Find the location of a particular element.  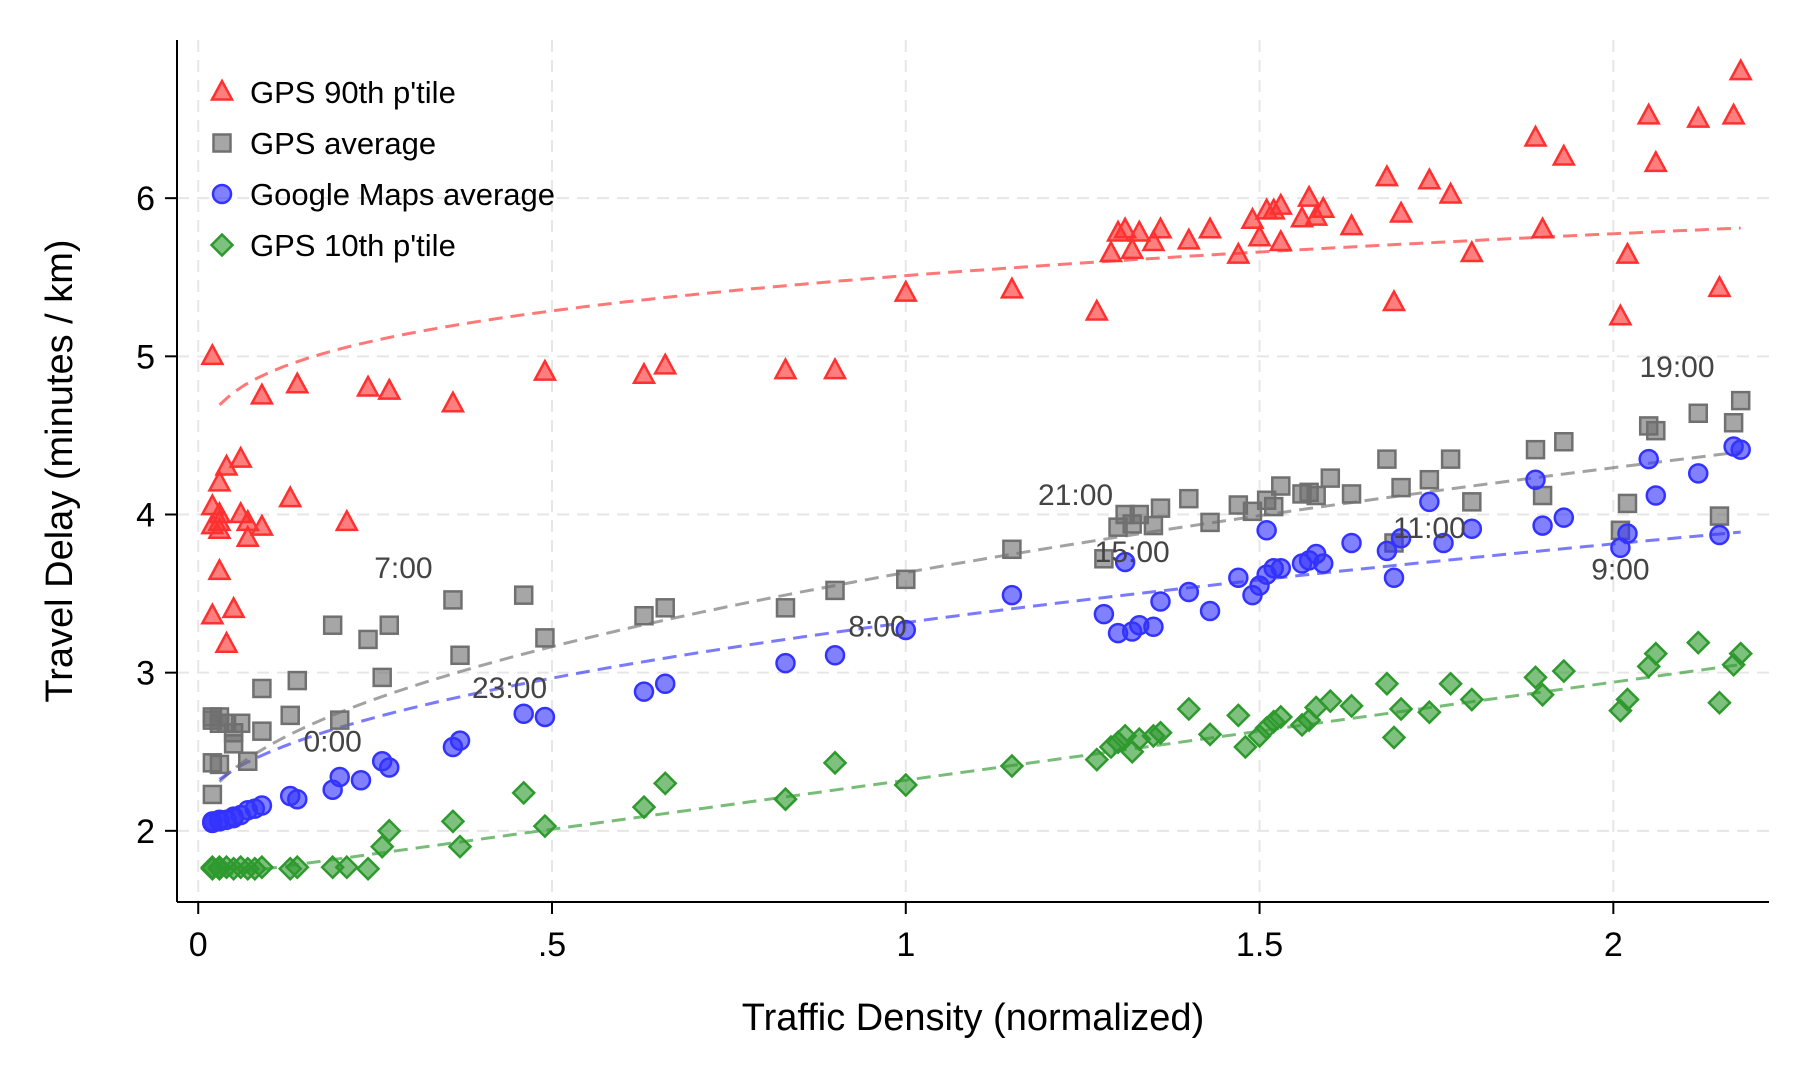

hour-label: 15:00 is located at coordinates (1132, 552).